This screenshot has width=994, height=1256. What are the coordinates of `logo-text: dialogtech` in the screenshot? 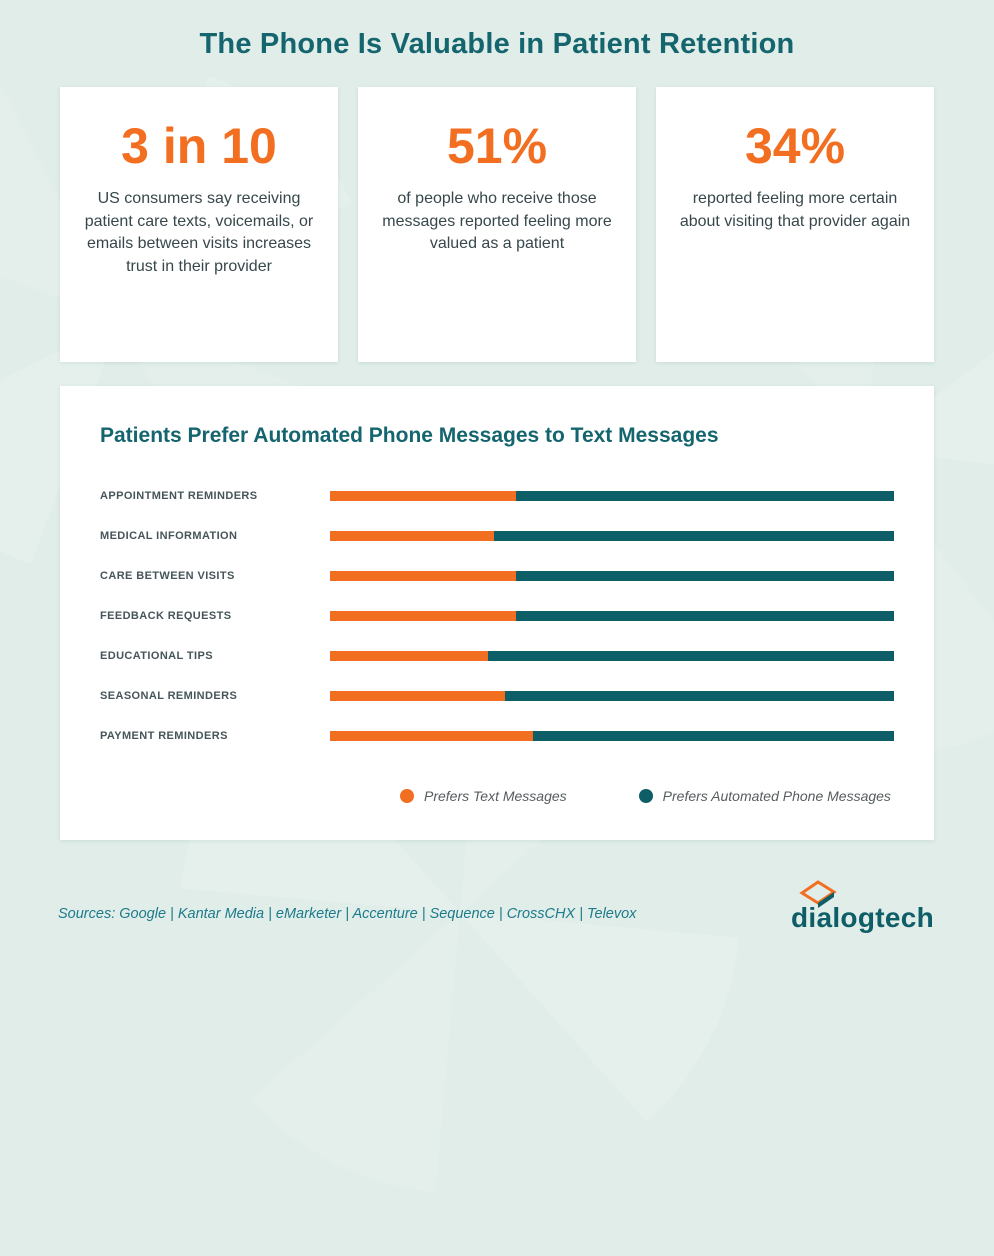 It's located at (862, 917).